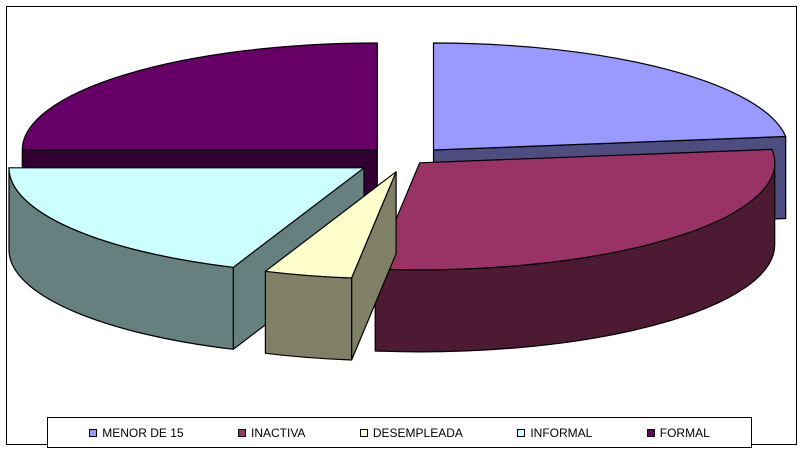  I want to click on legend-item-informal: INFORMAL, so click(554, 433).